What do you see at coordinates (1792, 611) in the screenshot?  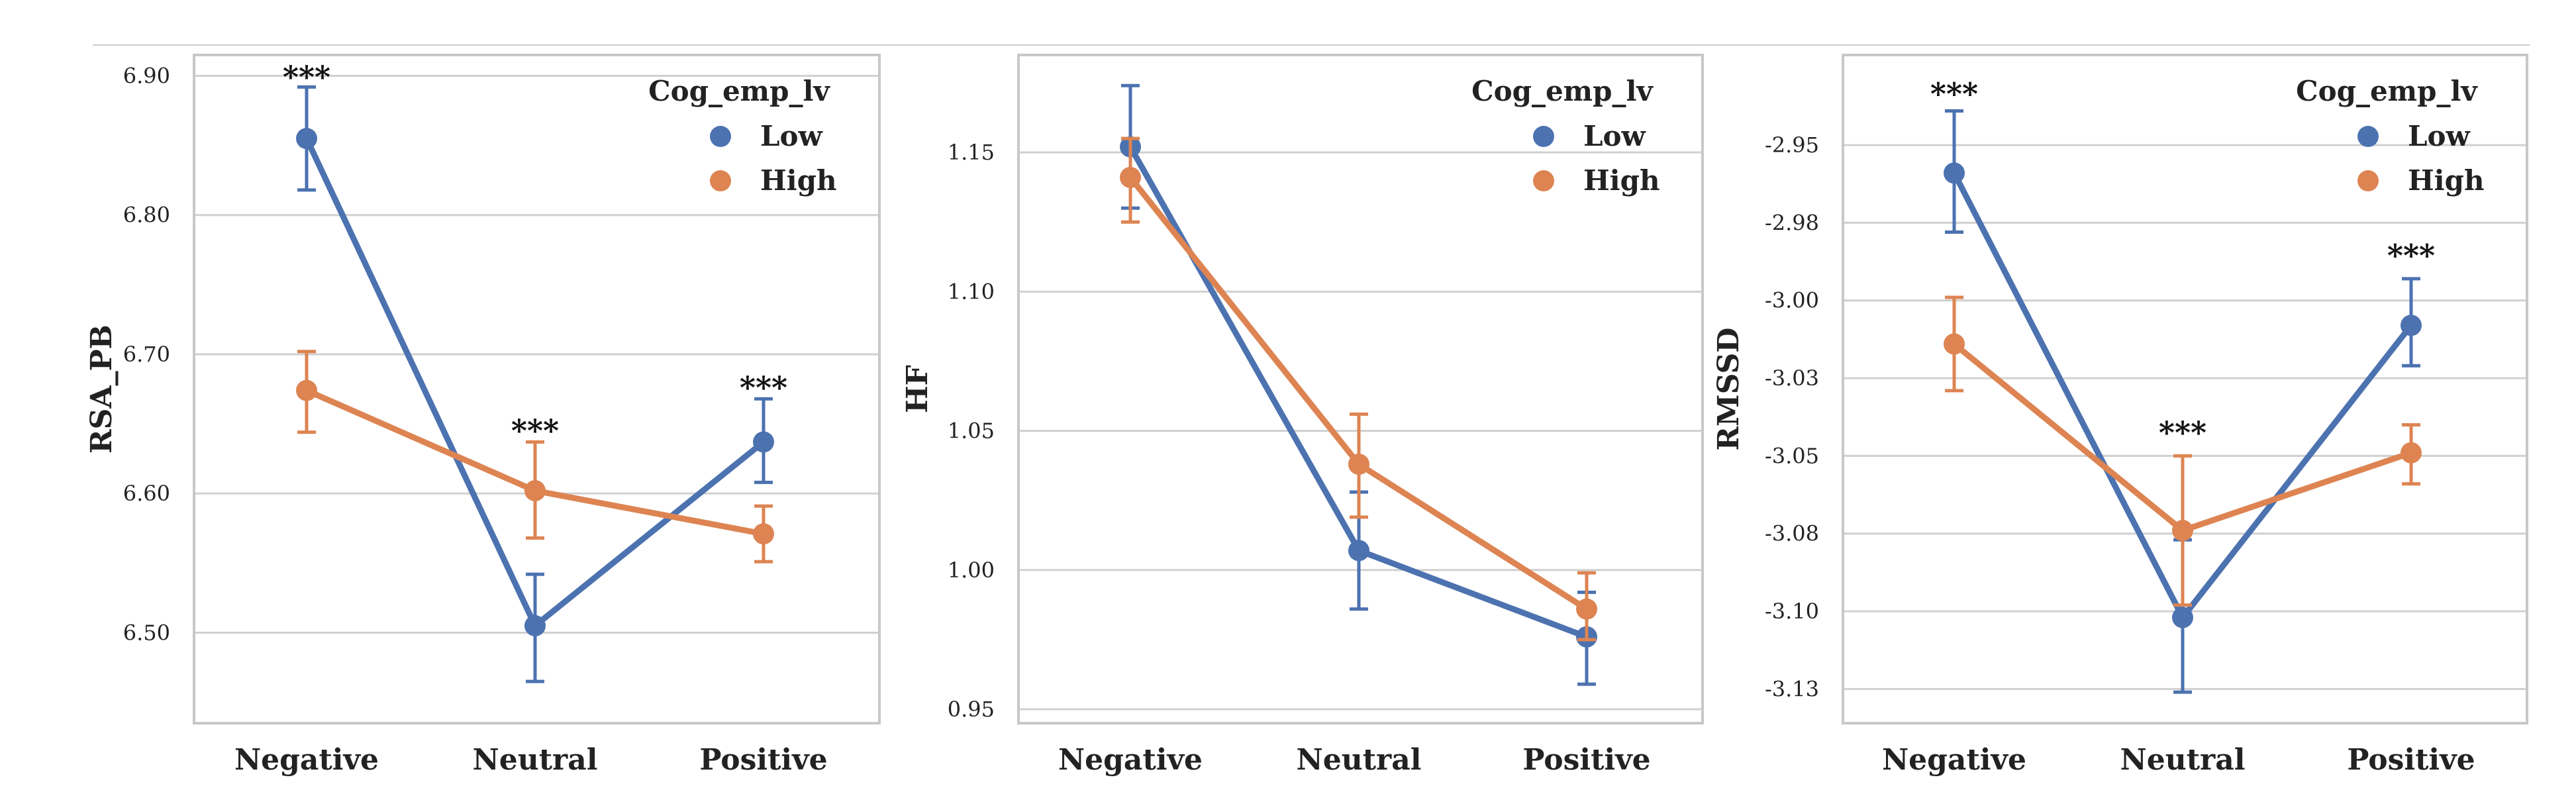 I see `y-tick-label: -3.10` at bounding box center [1792, 611].